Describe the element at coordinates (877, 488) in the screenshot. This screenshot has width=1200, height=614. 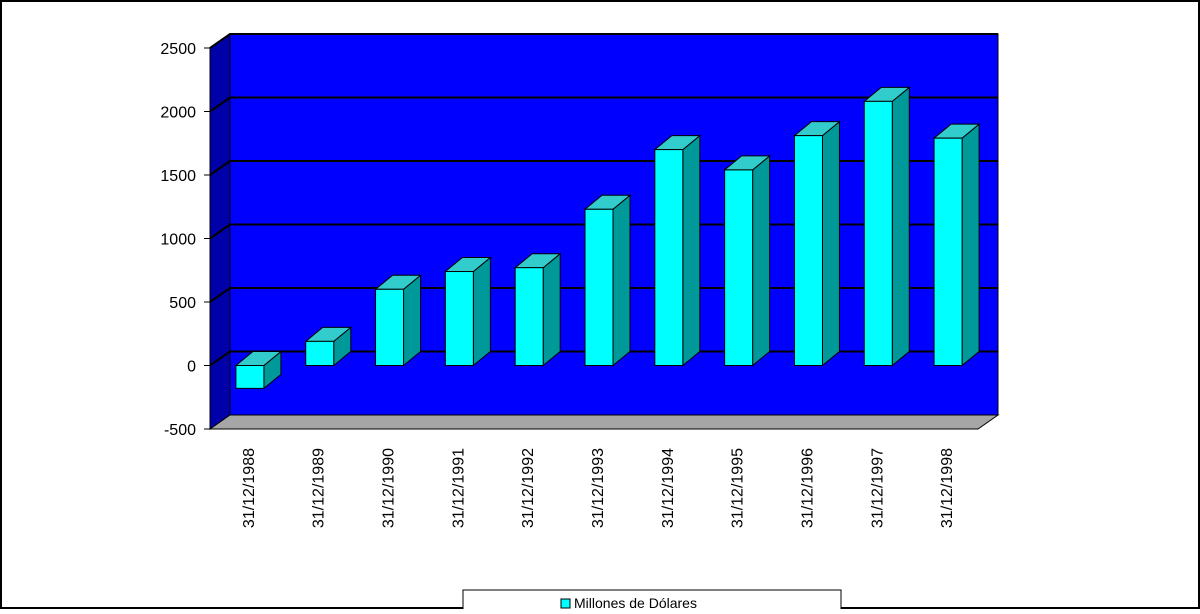
I see `x-tick-label: 31/12/1997` at that location.